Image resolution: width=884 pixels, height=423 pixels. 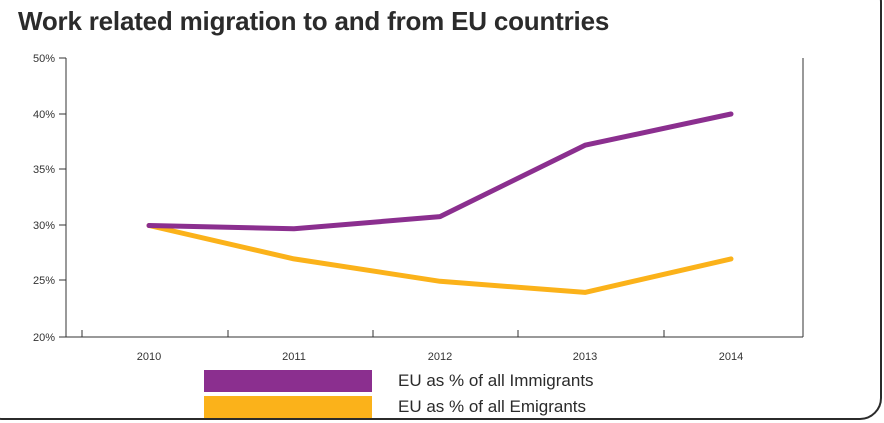 I want to click on legend-swatch-immigrants, so click(x=288, y=381).